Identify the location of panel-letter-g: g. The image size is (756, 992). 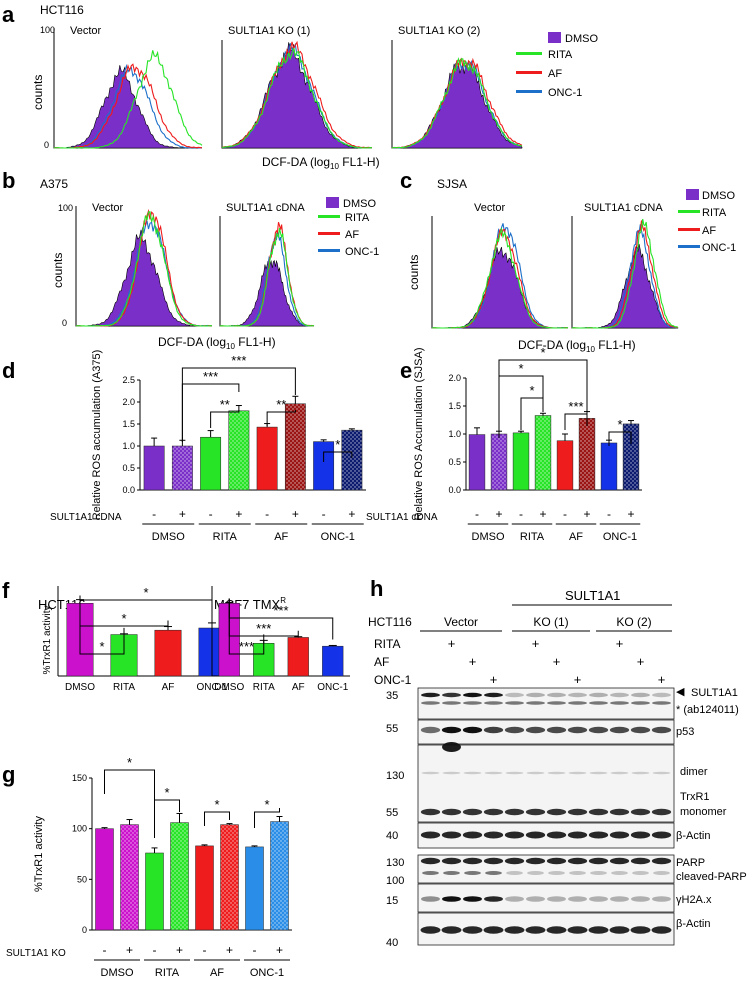
(8, 774).